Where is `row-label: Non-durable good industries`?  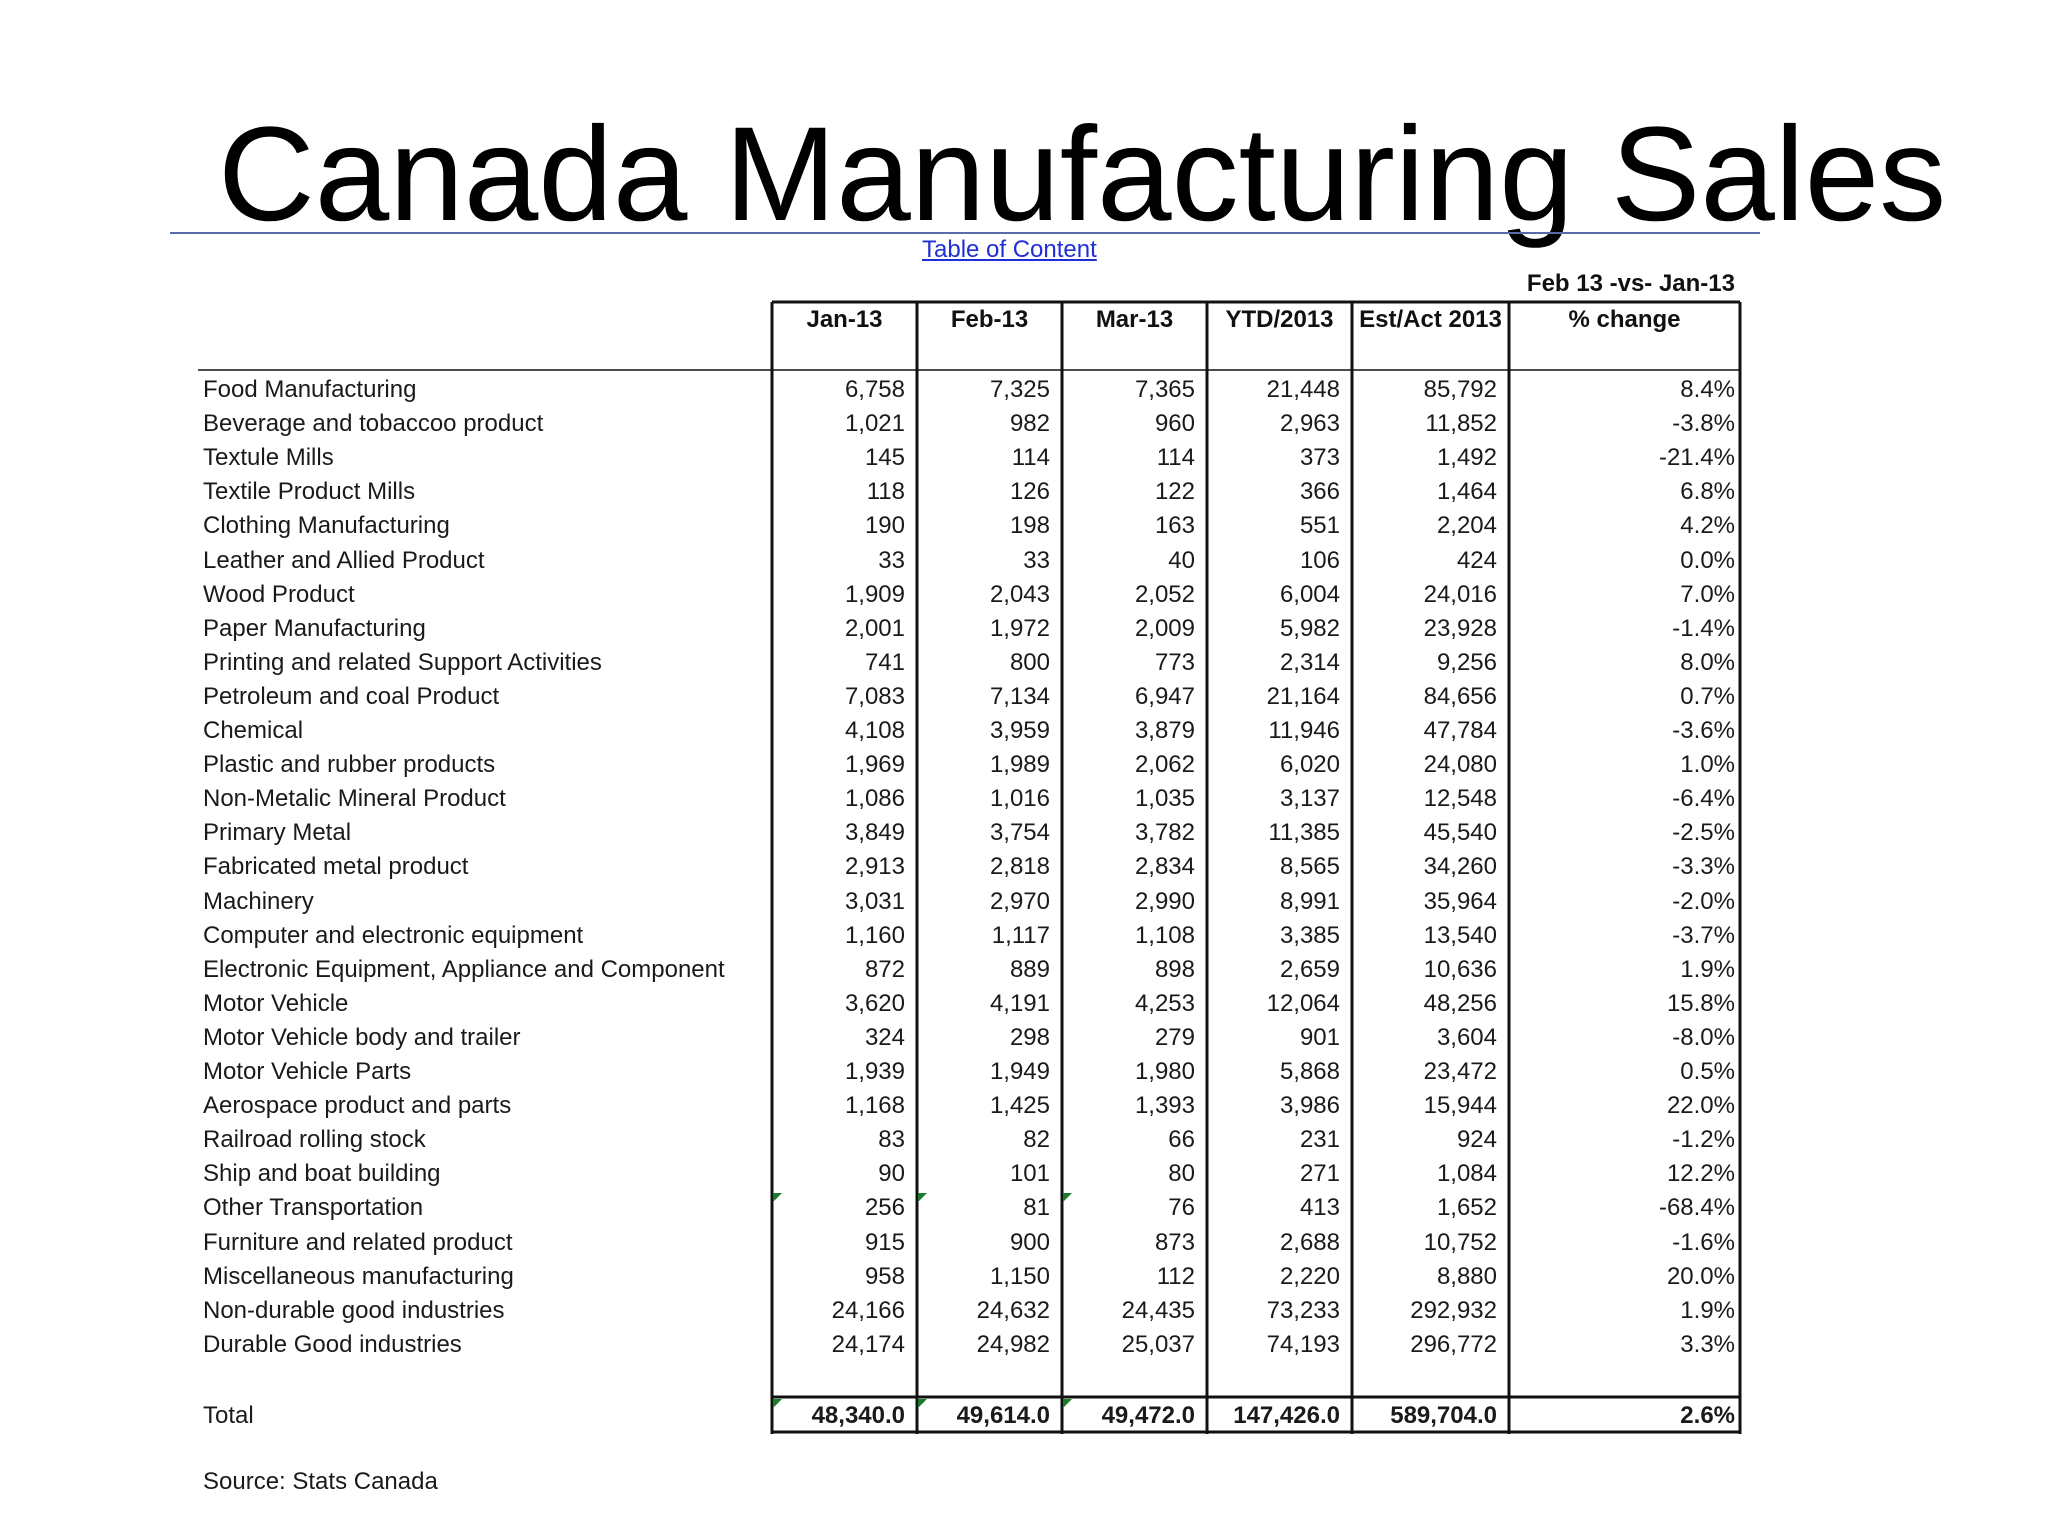 row-label: Non-durable good industries is located at coordinates (354, 1310).